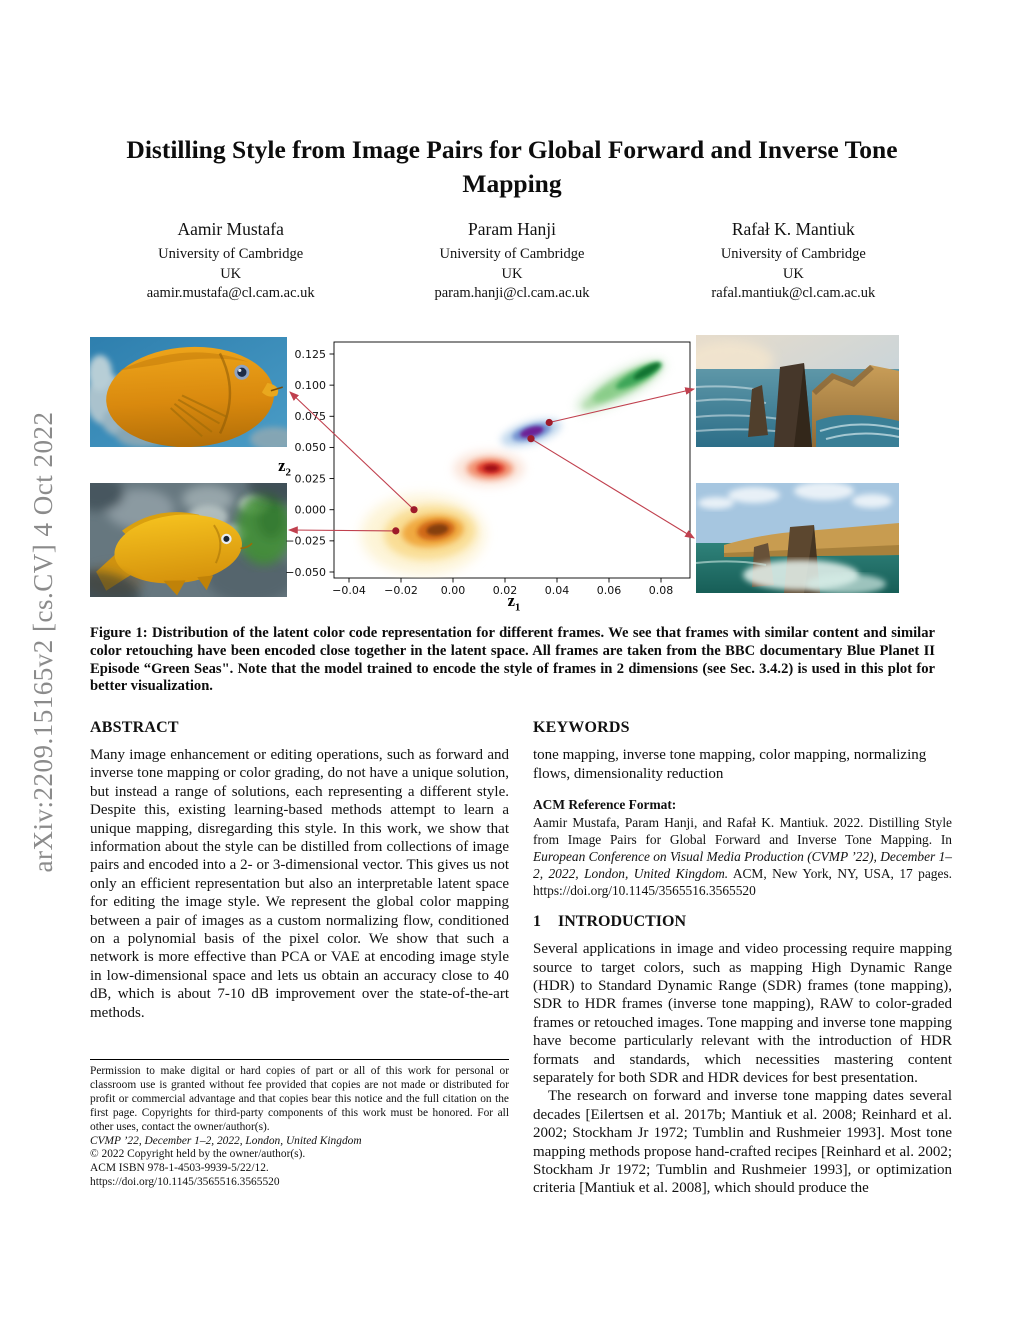 Image resolution: width=1024 pixels, height=1325 pixels. What do you see at coordinates (797, 538) in the screenshot?
I see `cliffs-photo-bottom-right` at bounding box center [797, 538].